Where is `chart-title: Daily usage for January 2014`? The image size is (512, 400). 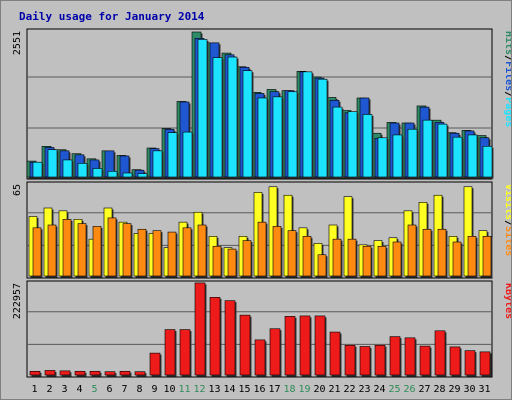
chart-title: Daily usage for January 2014 is located at coordinates (112, 16).